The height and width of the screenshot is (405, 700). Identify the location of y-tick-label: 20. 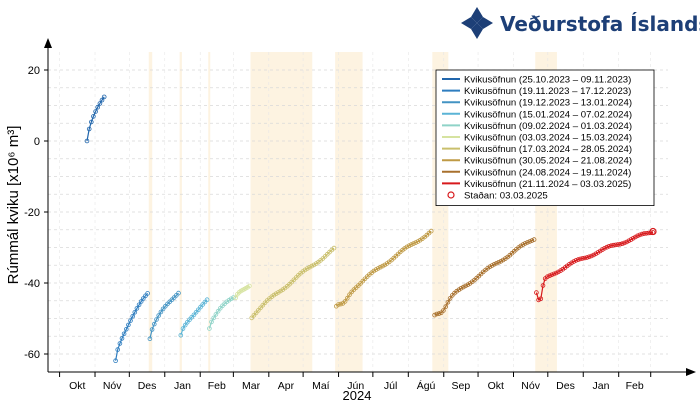
(34, 71).